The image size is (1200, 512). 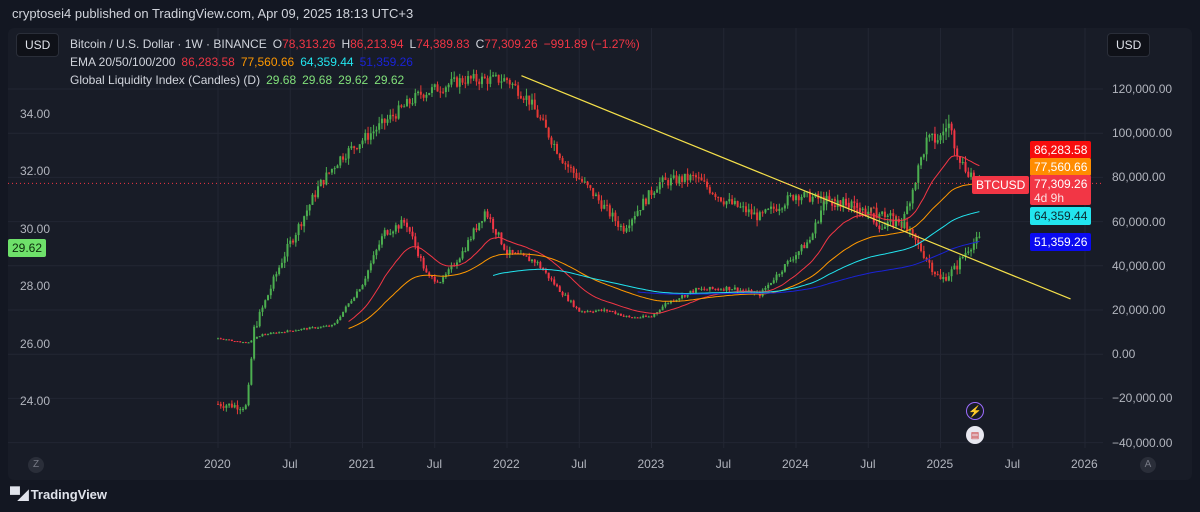 I want to click on symbol-name: Bitcoin / U.S. Dollar · 1W · BINANCE, so click(x=168, y=44).